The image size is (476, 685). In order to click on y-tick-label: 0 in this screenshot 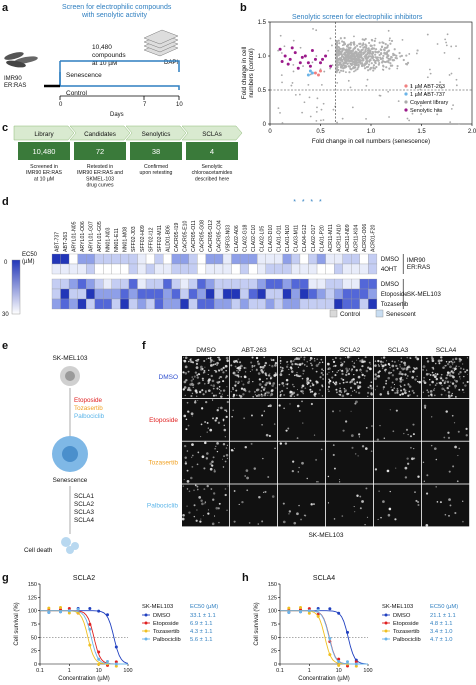, I will do `click(275, 665)`.